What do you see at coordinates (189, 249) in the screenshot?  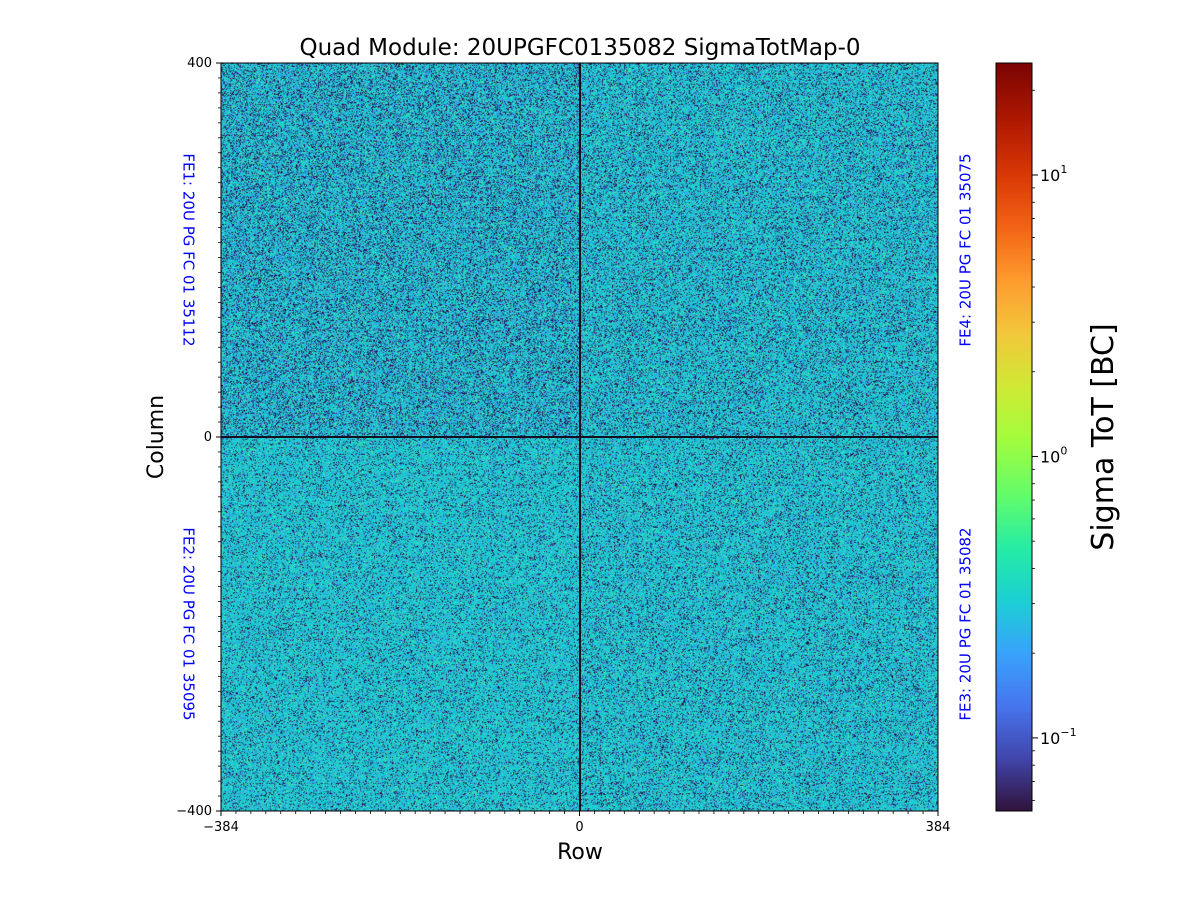 I see `fe1-label: FE1: 20U PG FC 01 35112` at bounding box center [189, 249].